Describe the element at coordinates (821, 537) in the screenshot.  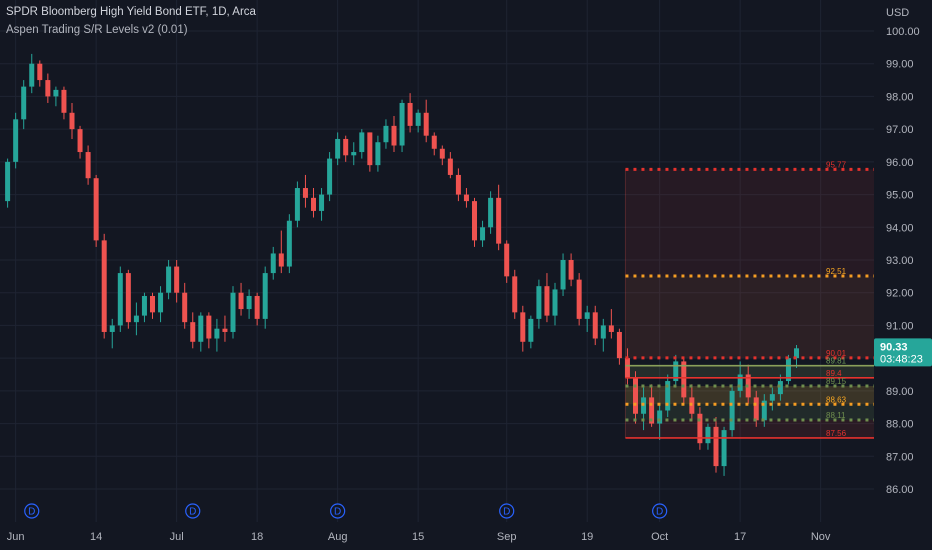
I see `time-tick-label: Nov` at that location.